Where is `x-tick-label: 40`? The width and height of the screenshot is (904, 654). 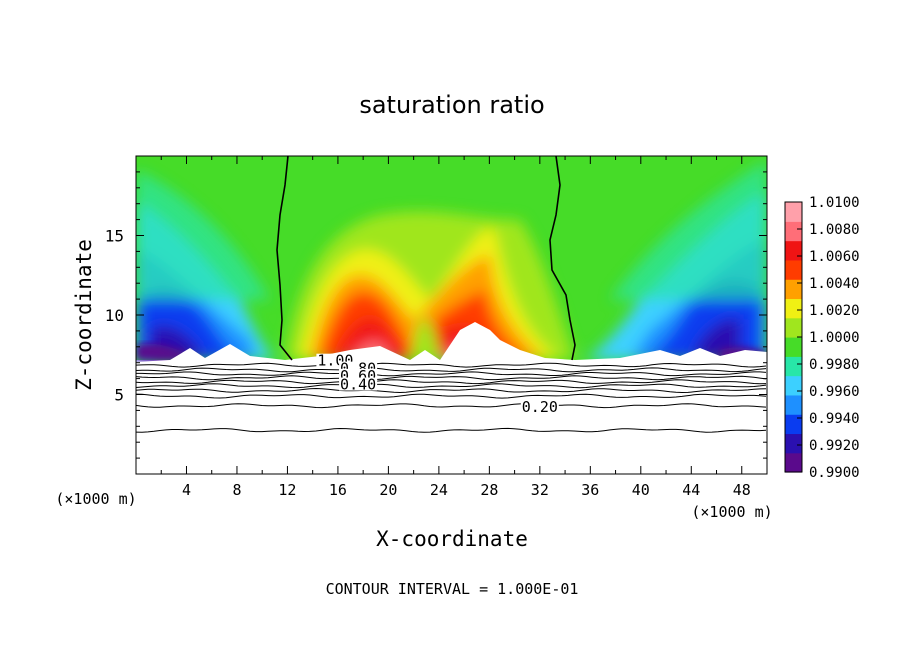
x-tick-label: 40 is located at coordinates (641, 490).